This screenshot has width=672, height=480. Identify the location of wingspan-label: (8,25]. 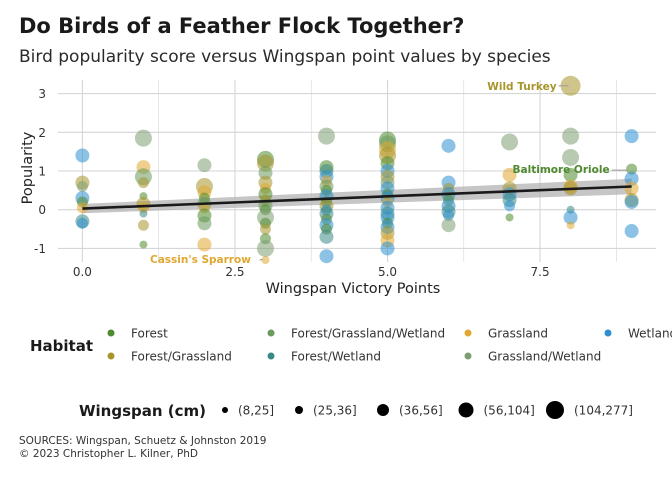
(256, 411).